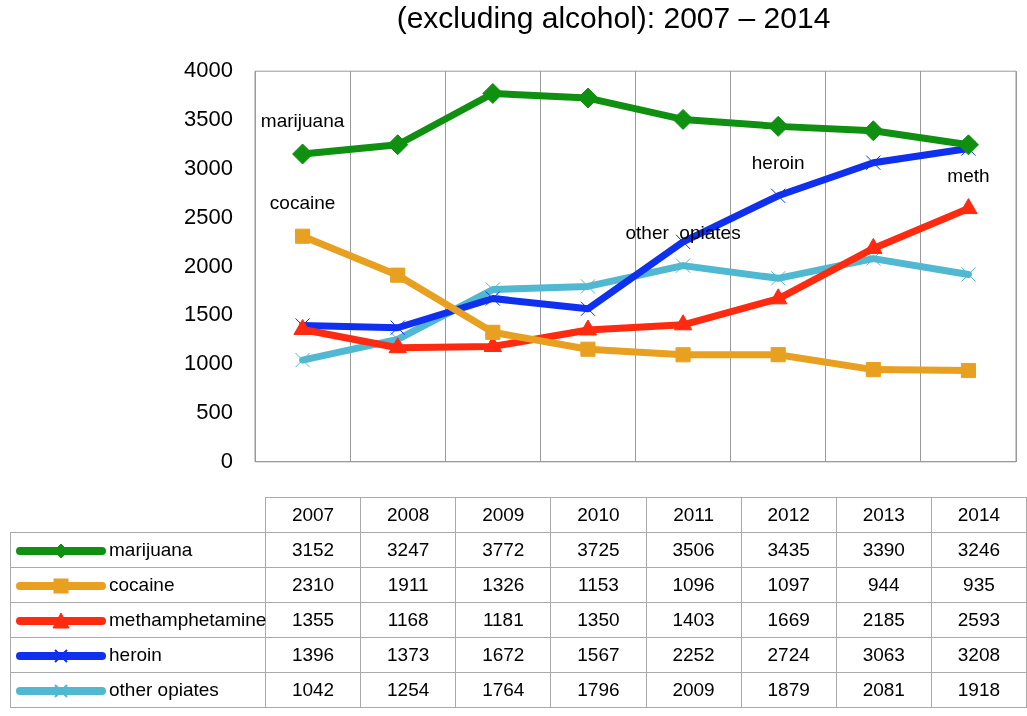  I want to click on data-label: 1355, so click(313, 620).